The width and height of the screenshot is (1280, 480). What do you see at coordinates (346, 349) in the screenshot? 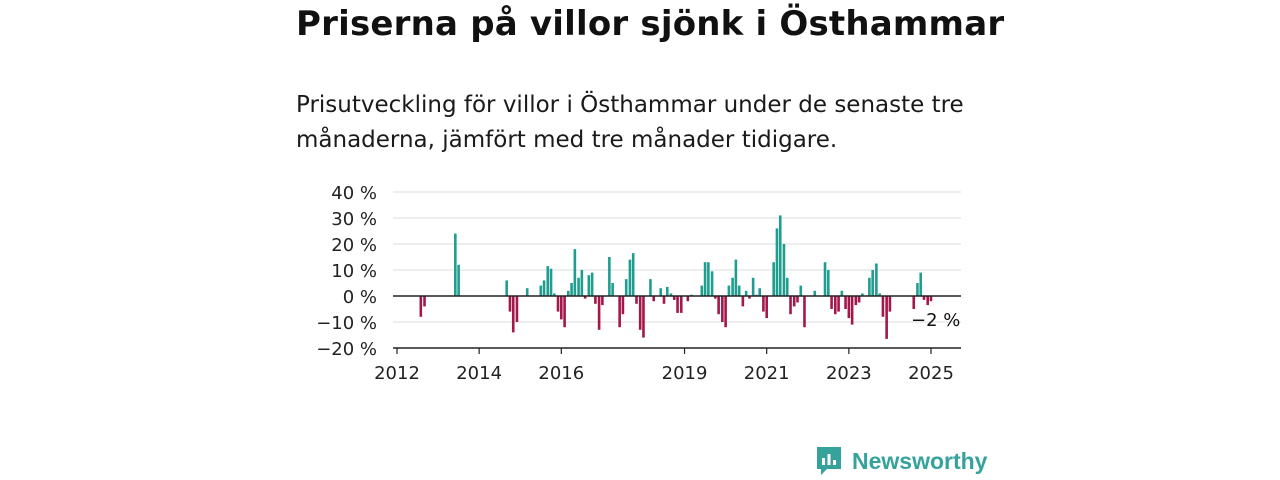
I see `y-tick-label: −20 %` at bounding box center [346, 349].